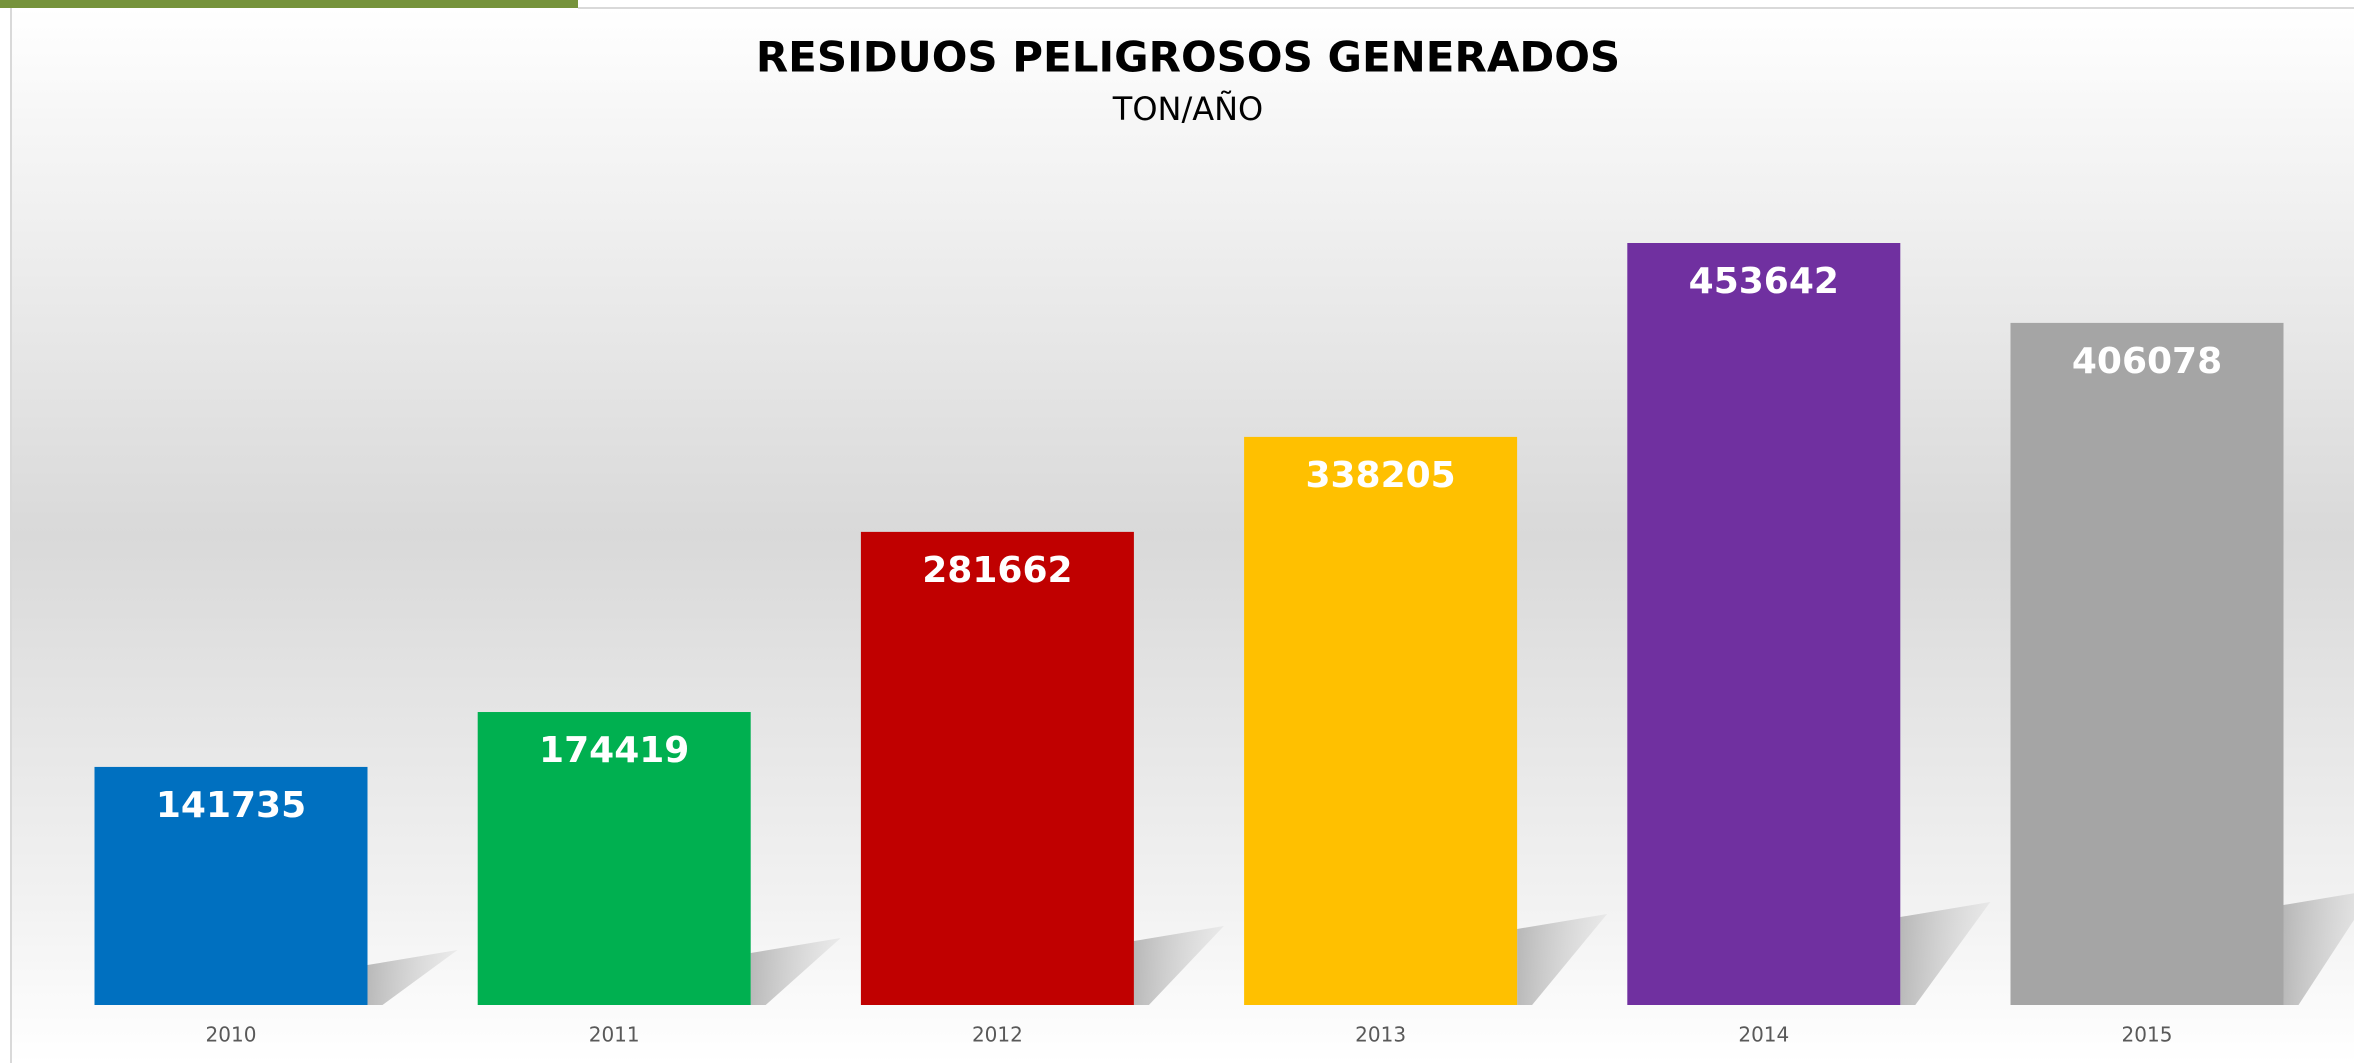  What do you see at coordinates (1187, 109) in the screenshot?
I see `chart-subtitle: TON/AÑO` at bounding box center [1187, 109].